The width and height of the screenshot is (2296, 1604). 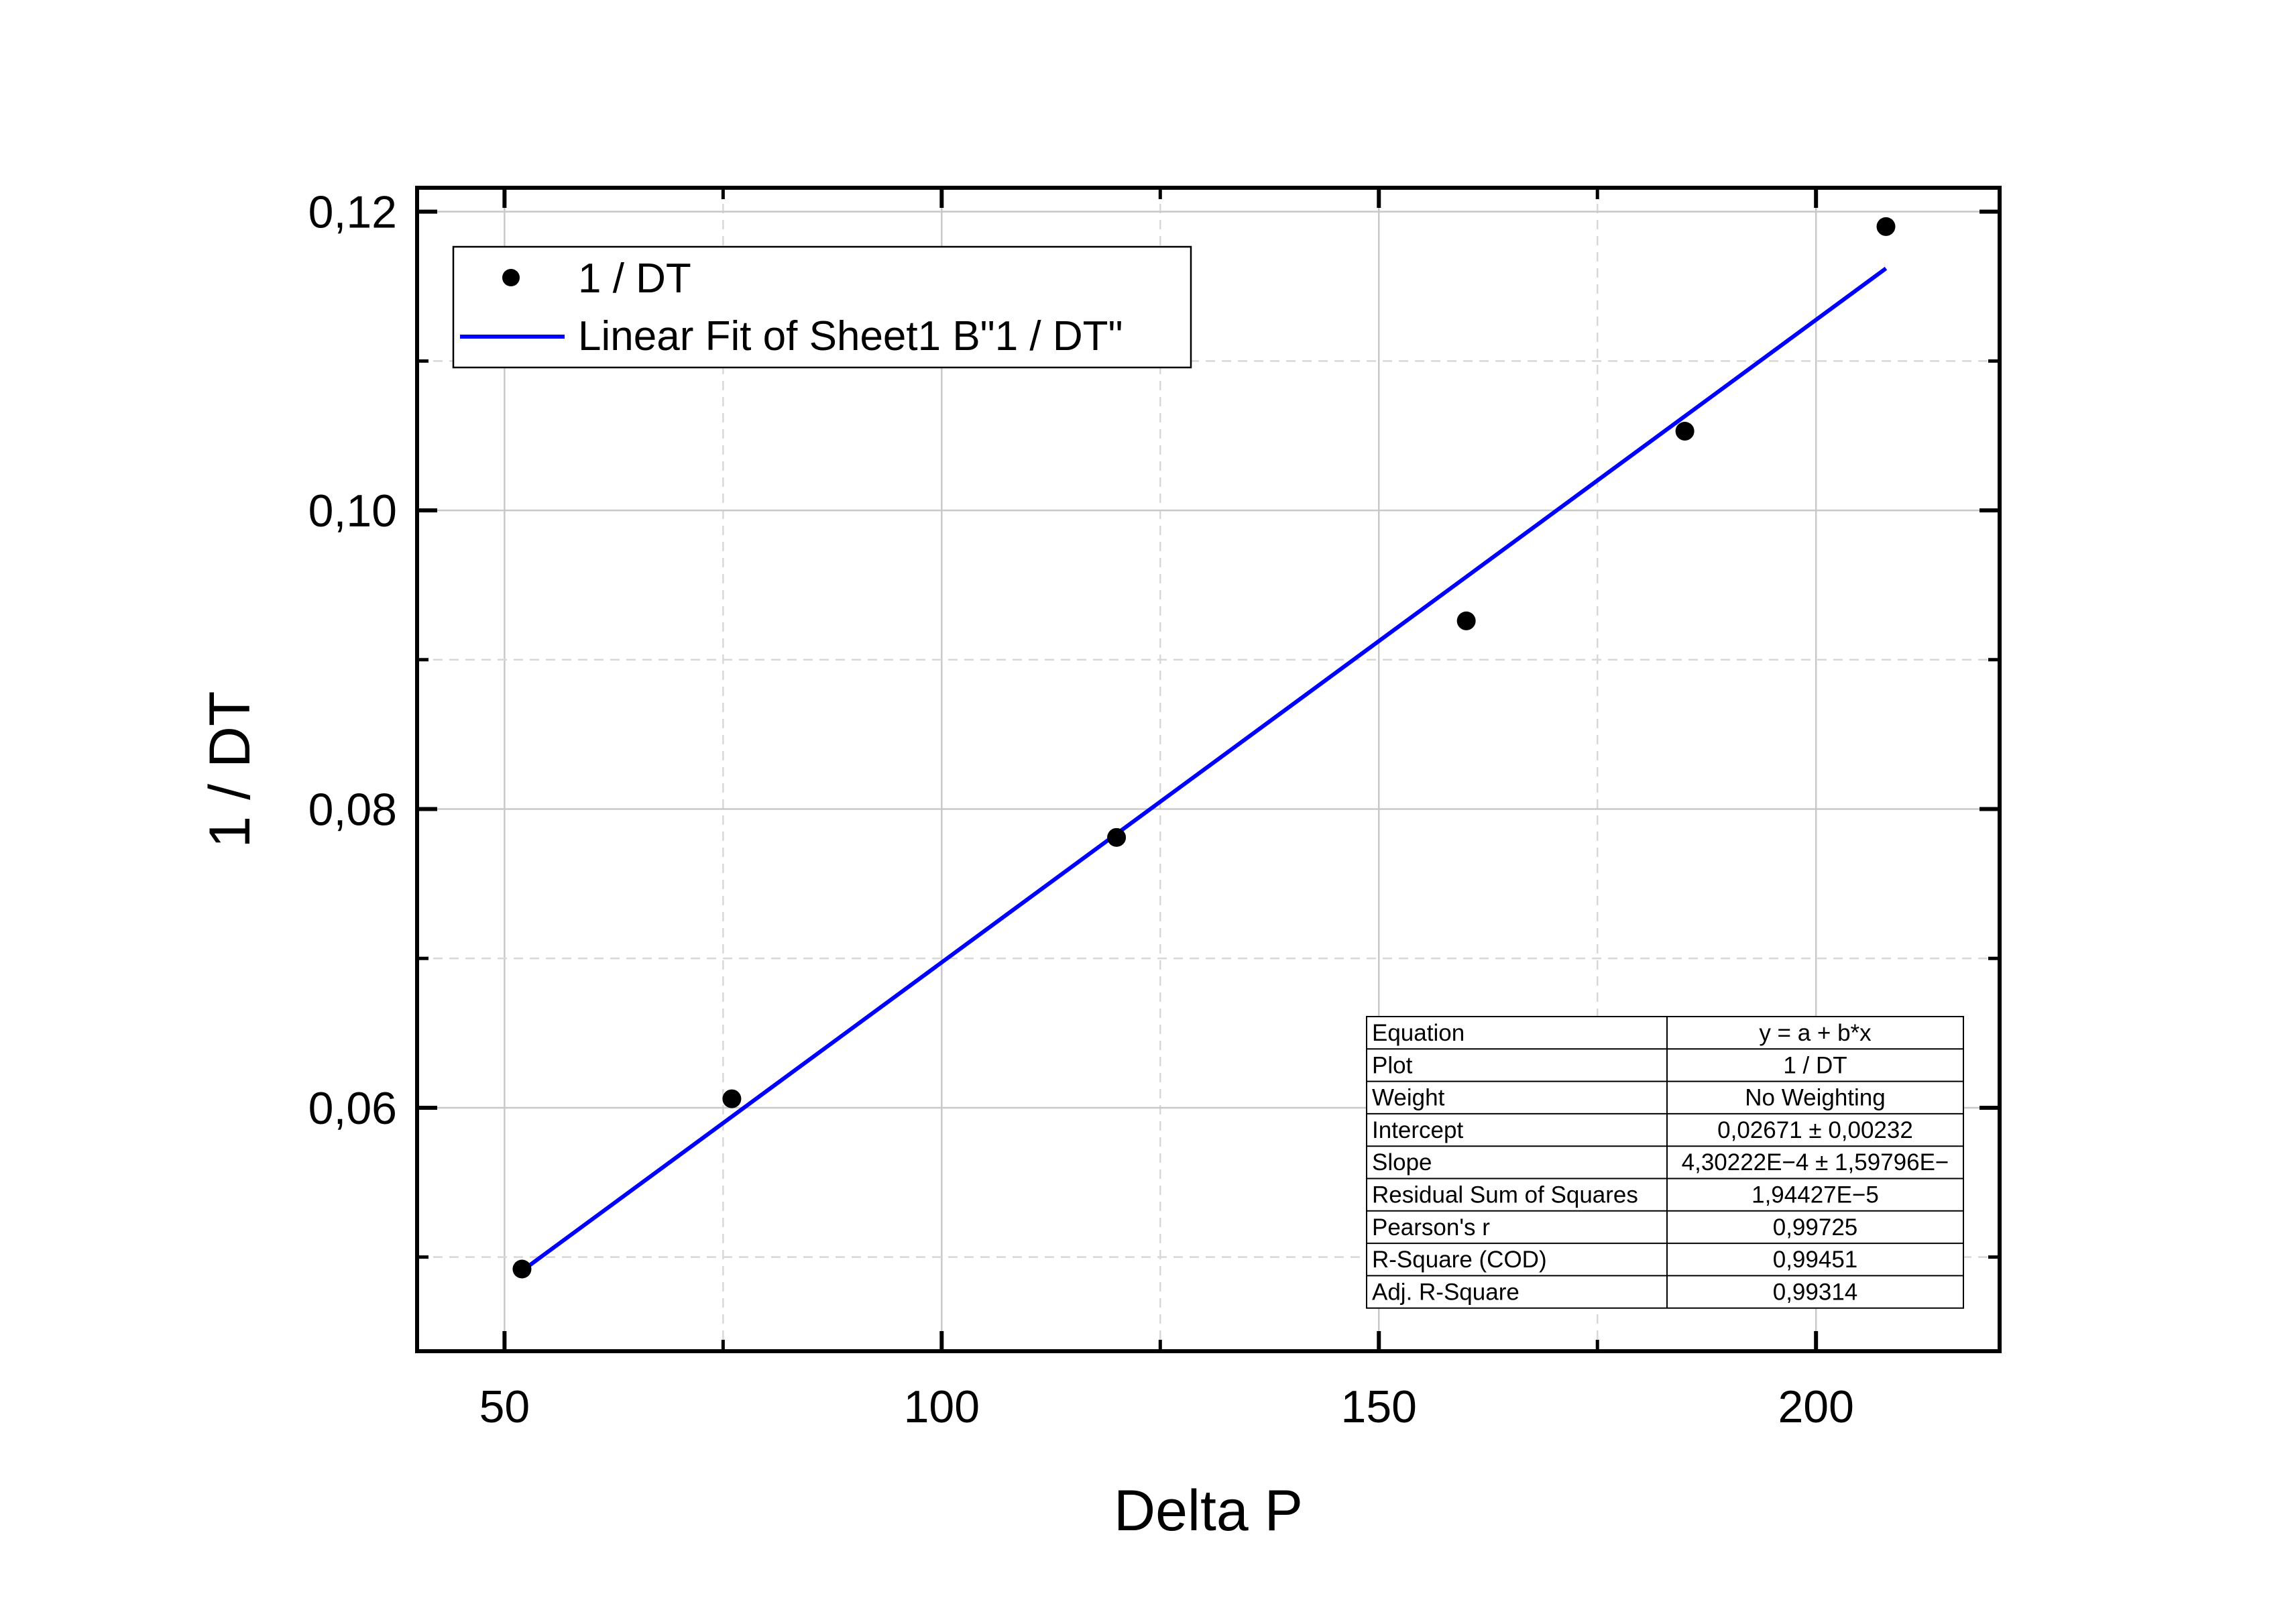 I want to click on fit-table-param-value: 0,99725, so click(x=1815, y=1227).